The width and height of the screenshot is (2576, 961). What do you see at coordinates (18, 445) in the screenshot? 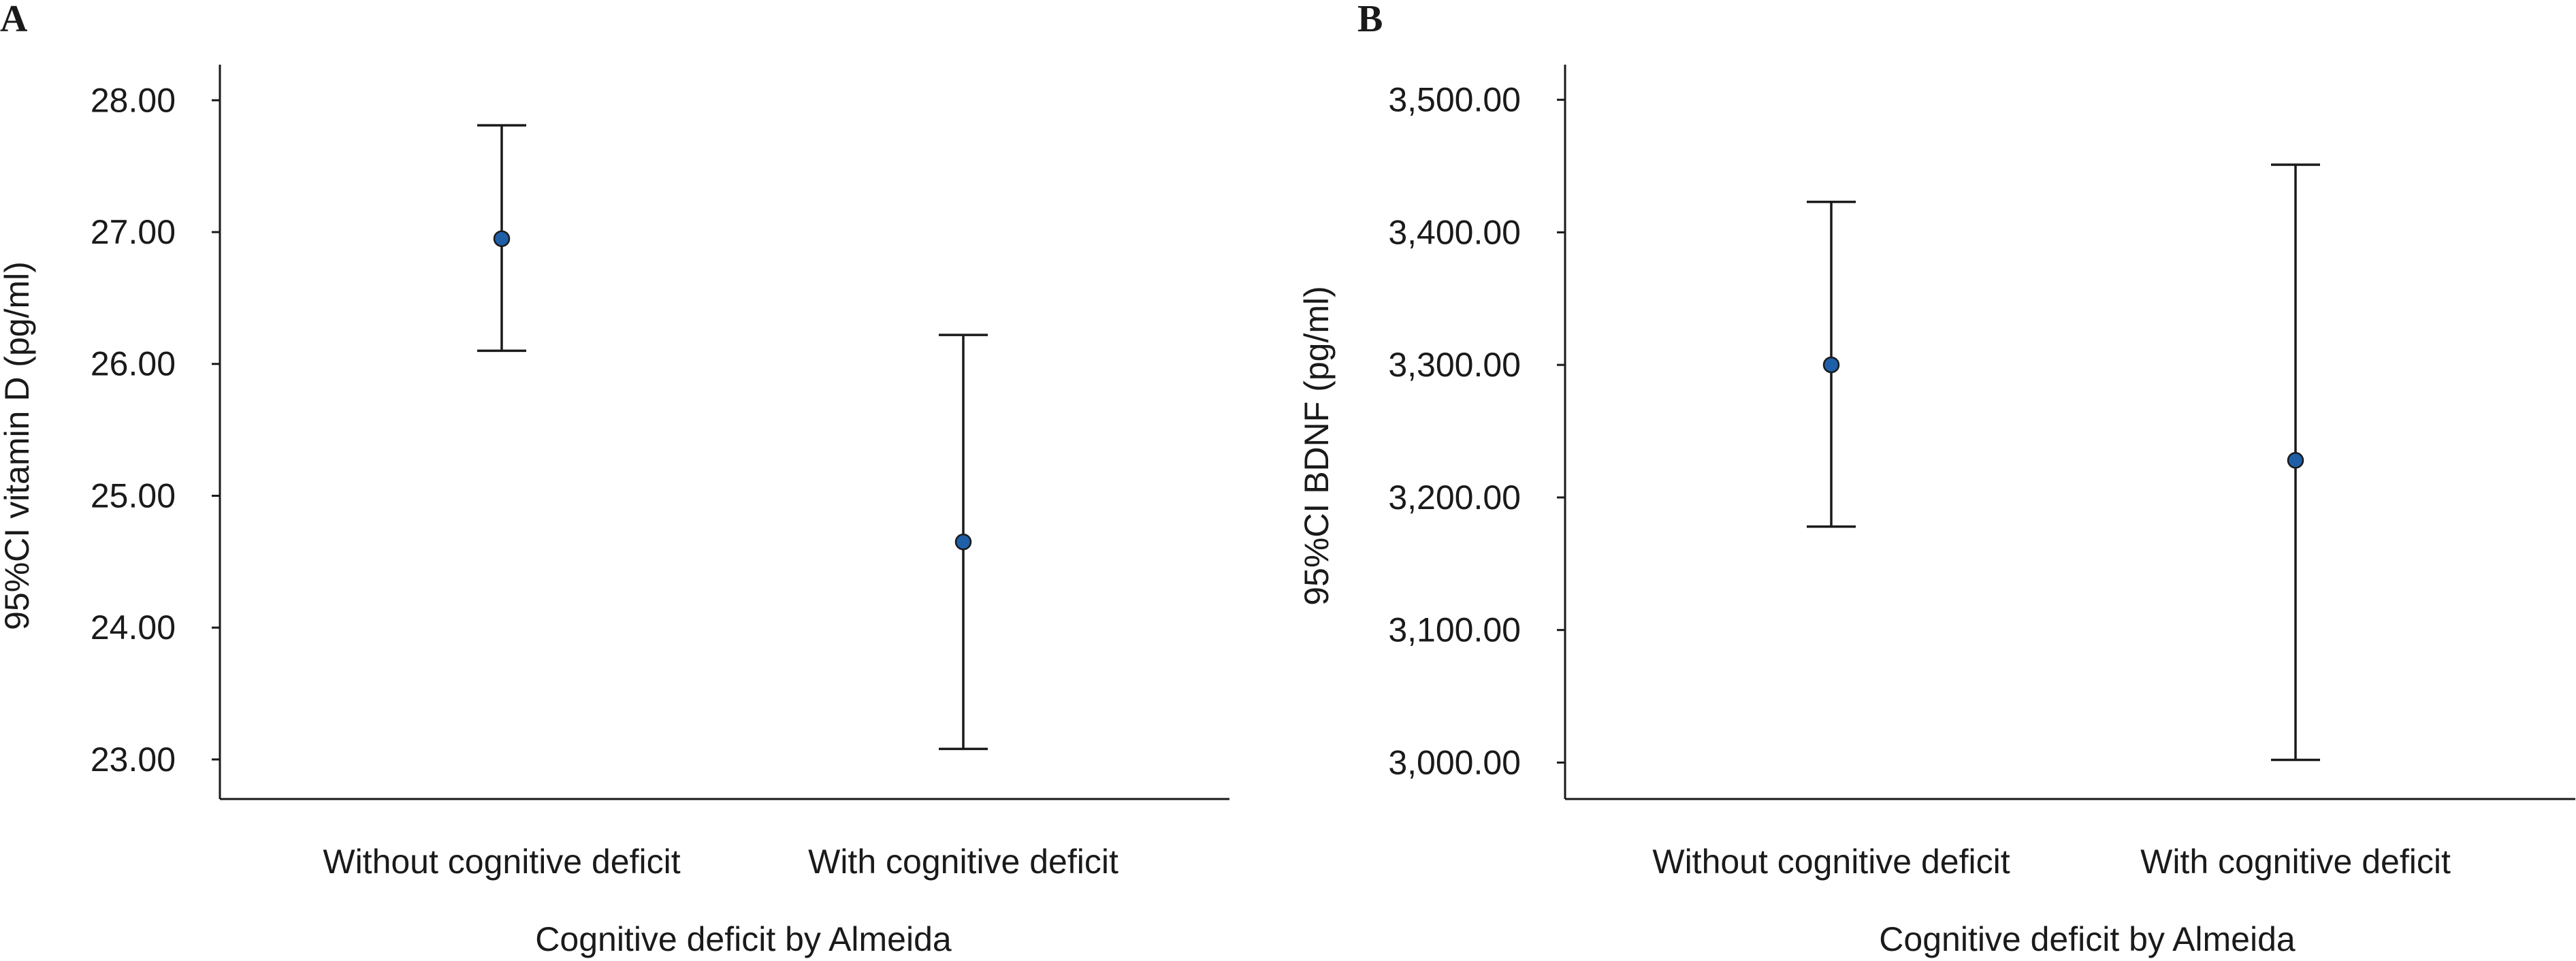
I see `panel-a-y-axis-title: 95%CI vitamin D (pg/ml)` at bounding box center [18, 445].